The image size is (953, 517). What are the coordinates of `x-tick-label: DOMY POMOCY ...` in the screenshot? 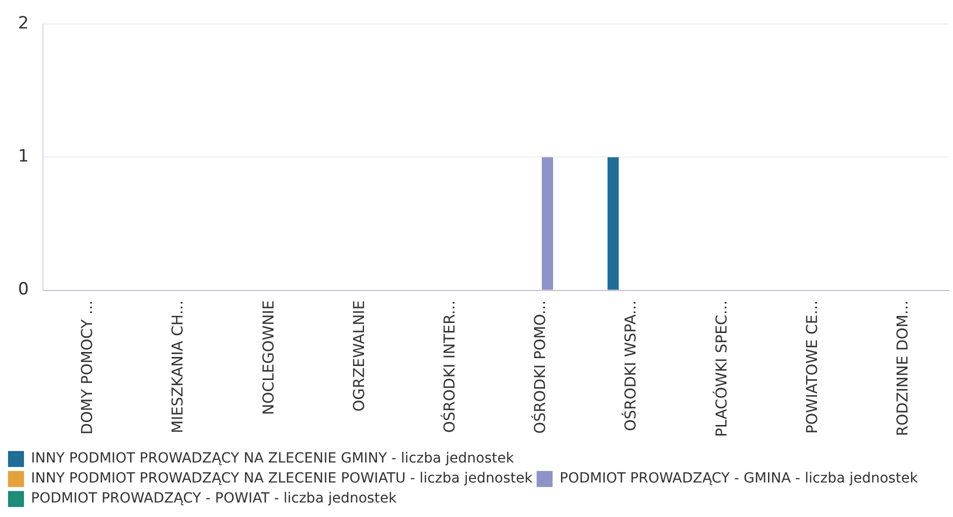 It's located at (87, 367).